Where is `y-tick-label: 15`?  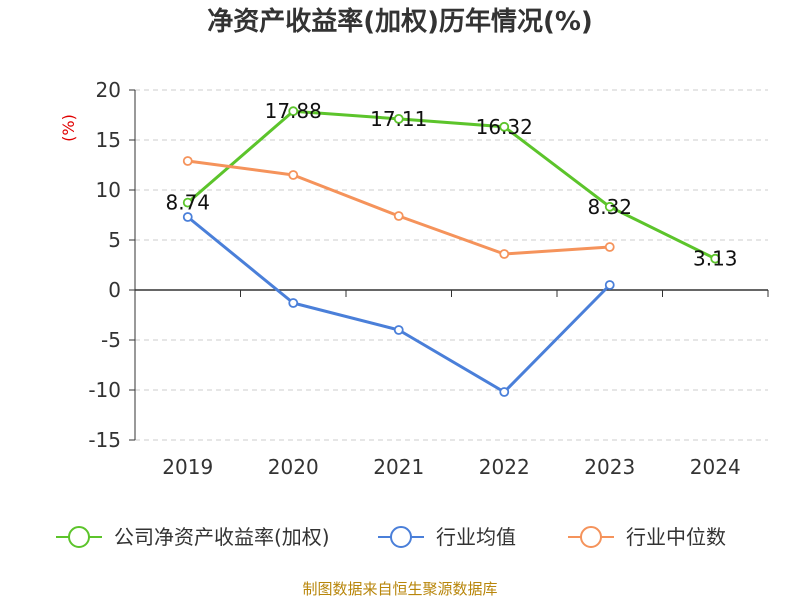
y-tick-label: 15 is located at coordinates (108, 140).